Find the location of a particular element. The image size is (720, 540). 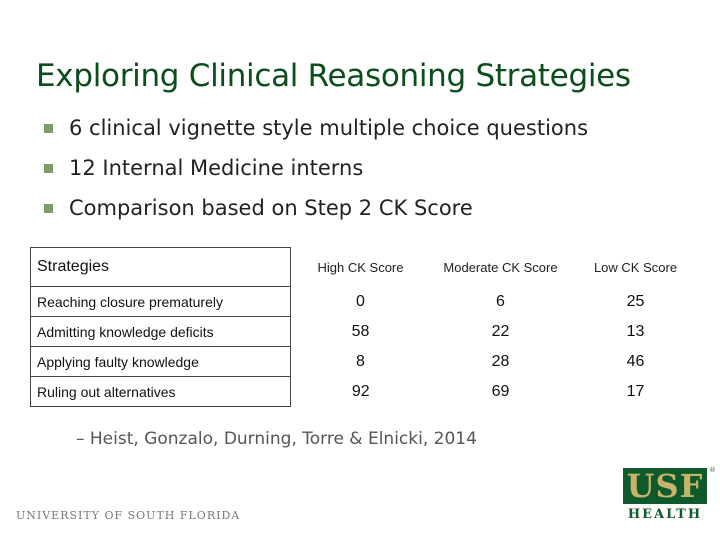

cell-high: 0 is located at coordinates (360, 301).